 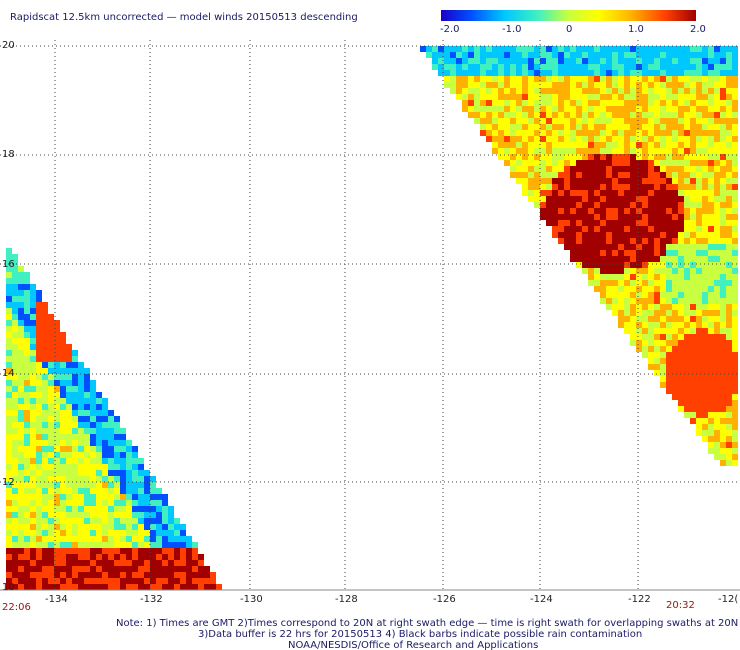 What do you see at coordinates (8, 45) in the screenshot?
I see `lat-label: 20` at bounding box center [8, 45].